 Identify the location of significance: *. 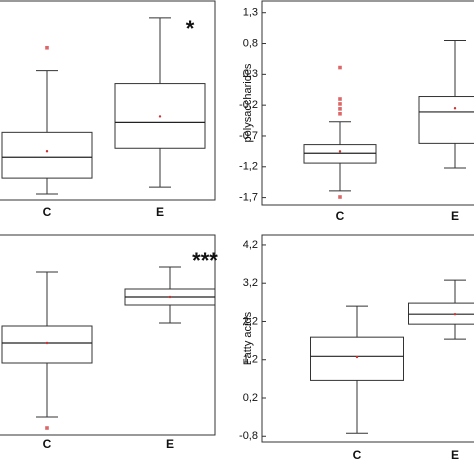
(190, 28).